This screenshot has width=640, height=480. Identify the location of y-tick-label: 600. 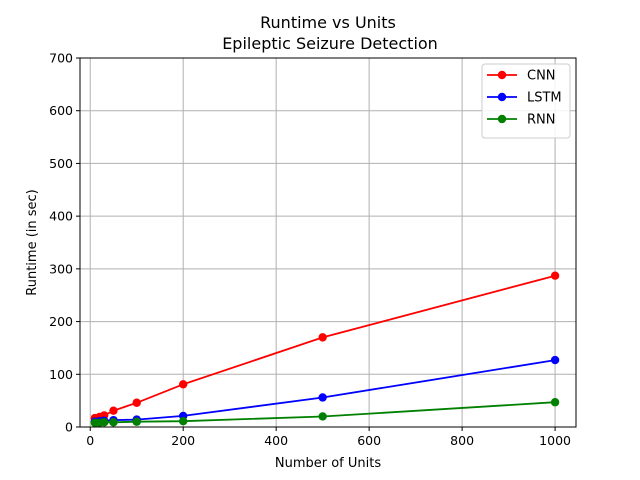
(61, 110).